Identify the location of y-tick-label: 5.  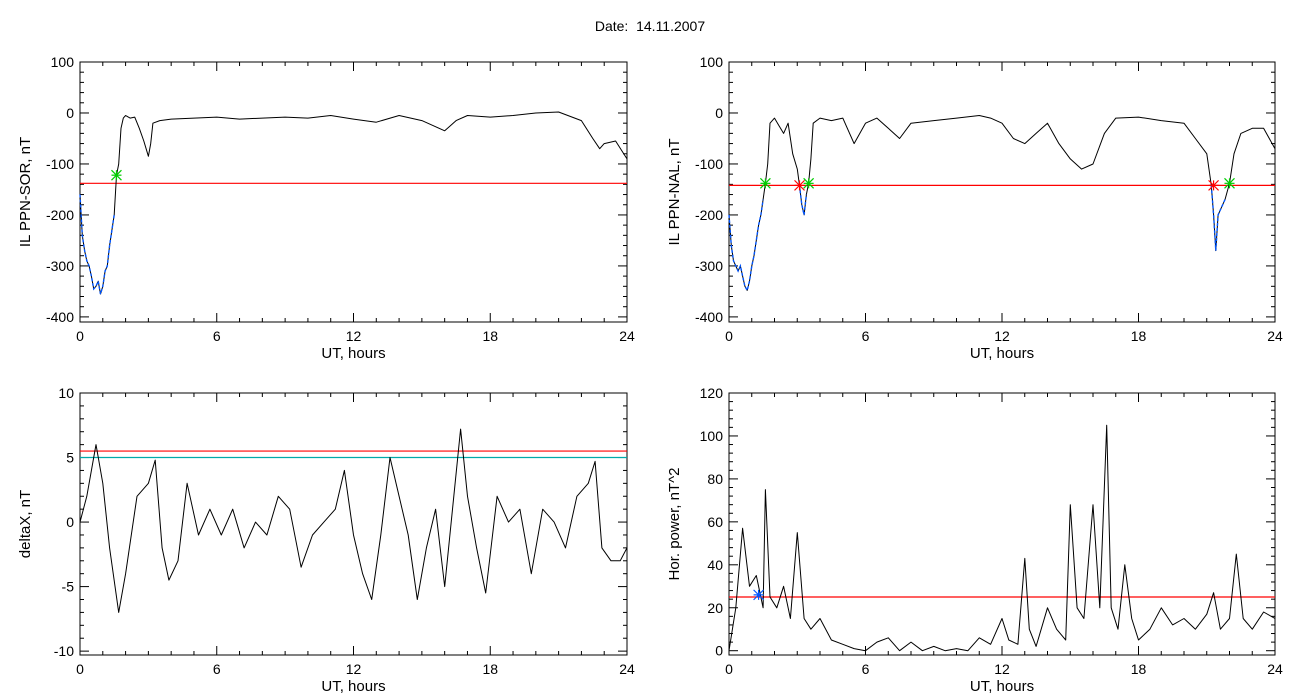
(70, 458).